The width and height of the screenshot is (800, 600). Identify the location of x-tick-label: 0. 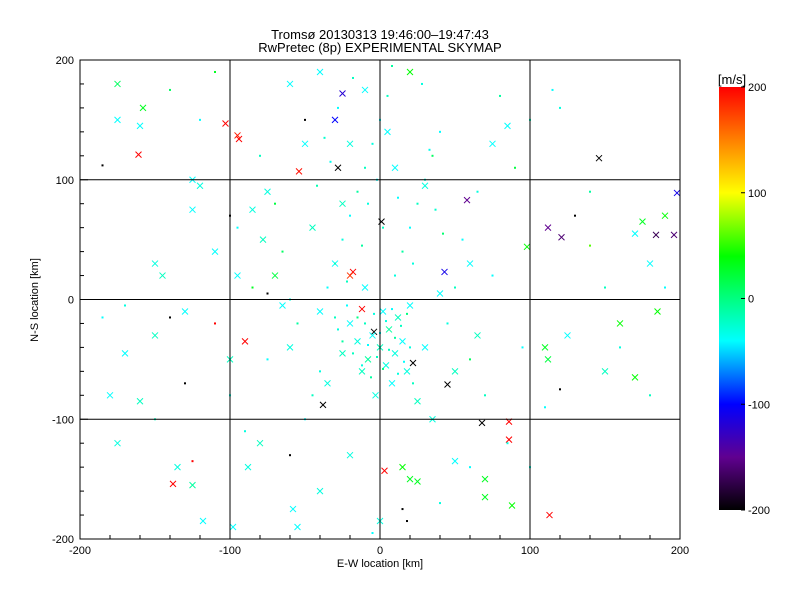
(380, 551).